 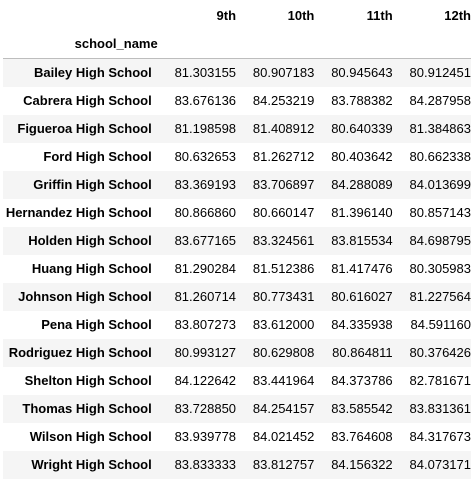 I want to click on table-cell-12th: 84.317673, so click(x=440, y=436).